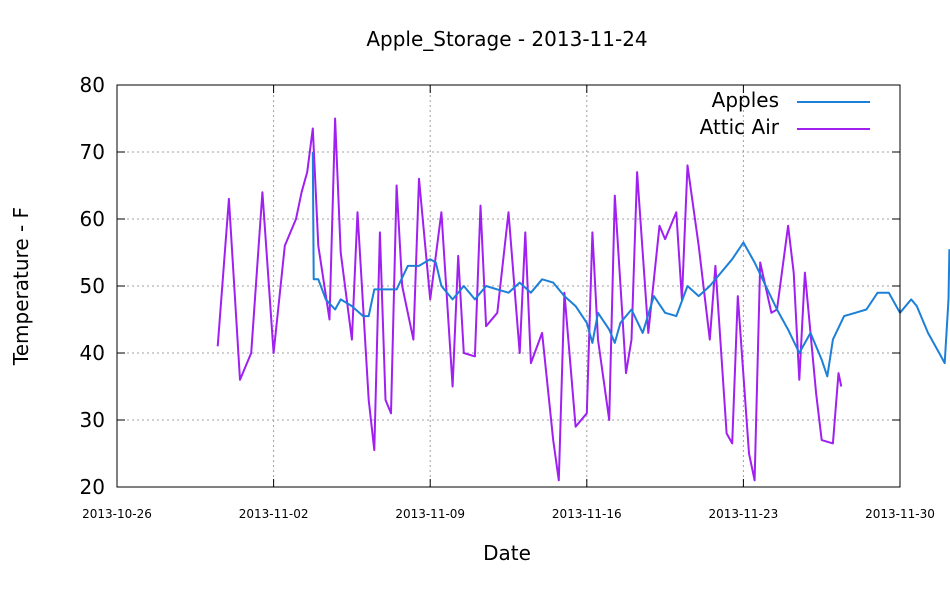  I want to click on legend: Apples Attic Air, so click(785, 113).